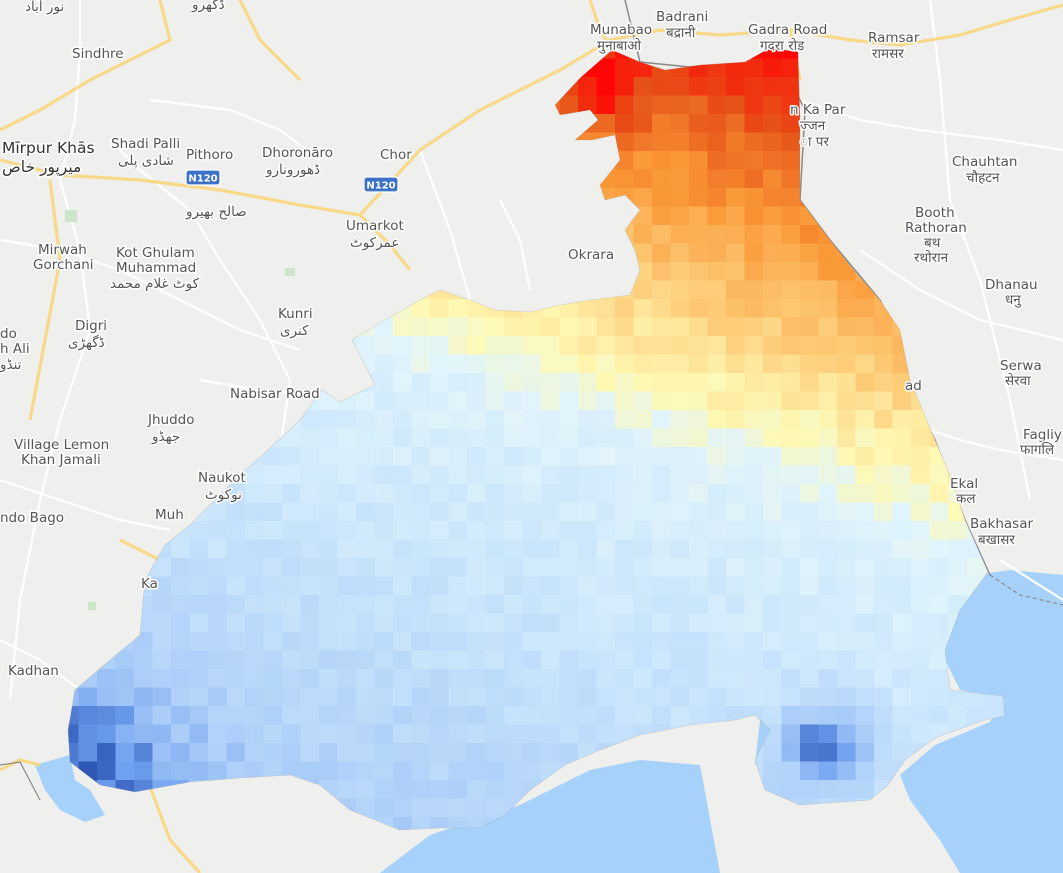 The width and height of the screenshot is (1063, 873). I want to click on green-patch, so click(92, 606).